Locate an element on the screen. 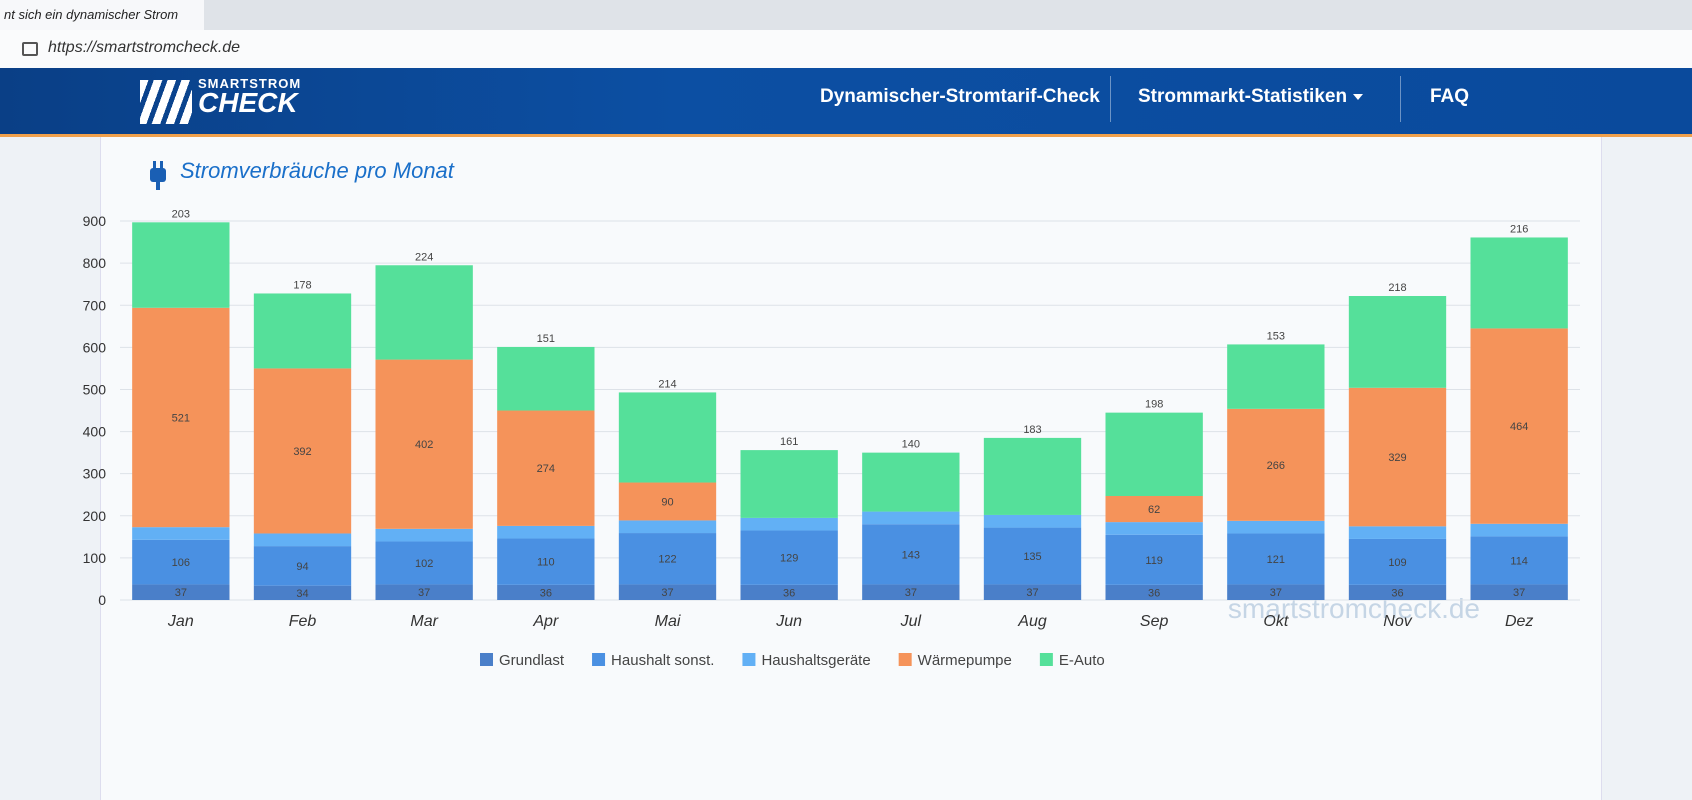 This screenshot has height=800, width=1692. data-label: 34 is located at coordinates (302, 594).